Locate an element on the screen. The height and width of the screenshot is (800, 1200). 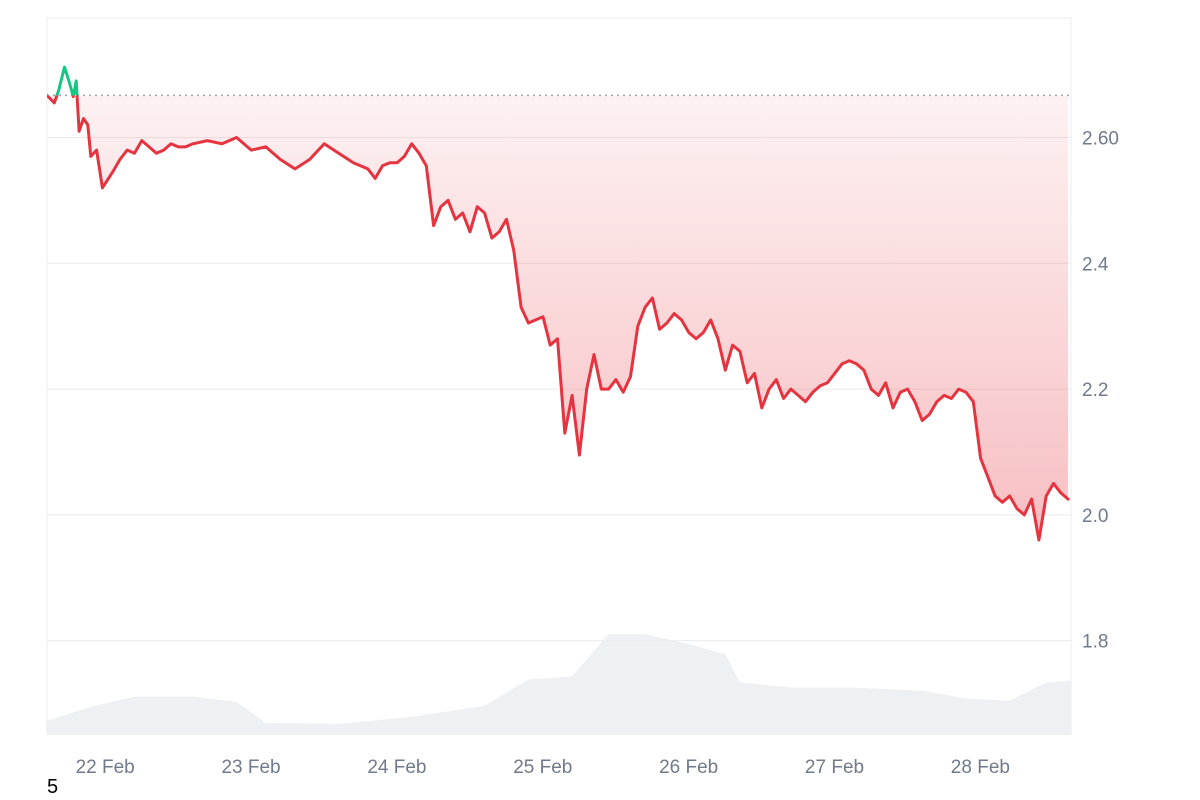
x-tick-label: 26 Feb is located at coordinates (688, 767).